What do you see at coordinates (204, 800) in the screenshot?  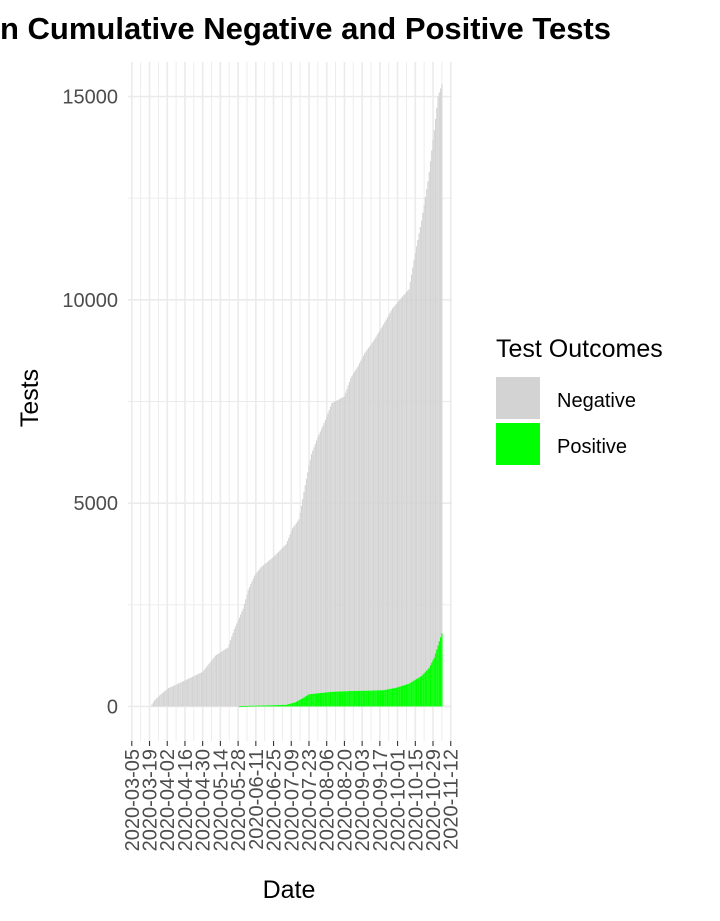 I see `x-tick-label: 2020-04-30` at bounding box center [204, 800].